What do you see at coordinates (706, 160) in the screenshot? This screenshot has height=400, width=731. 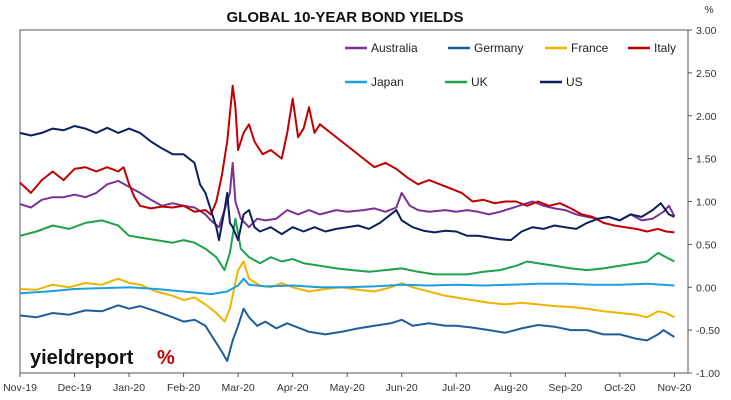 I see `y-tick-label: 1.50` at bounding box center [706, 160].